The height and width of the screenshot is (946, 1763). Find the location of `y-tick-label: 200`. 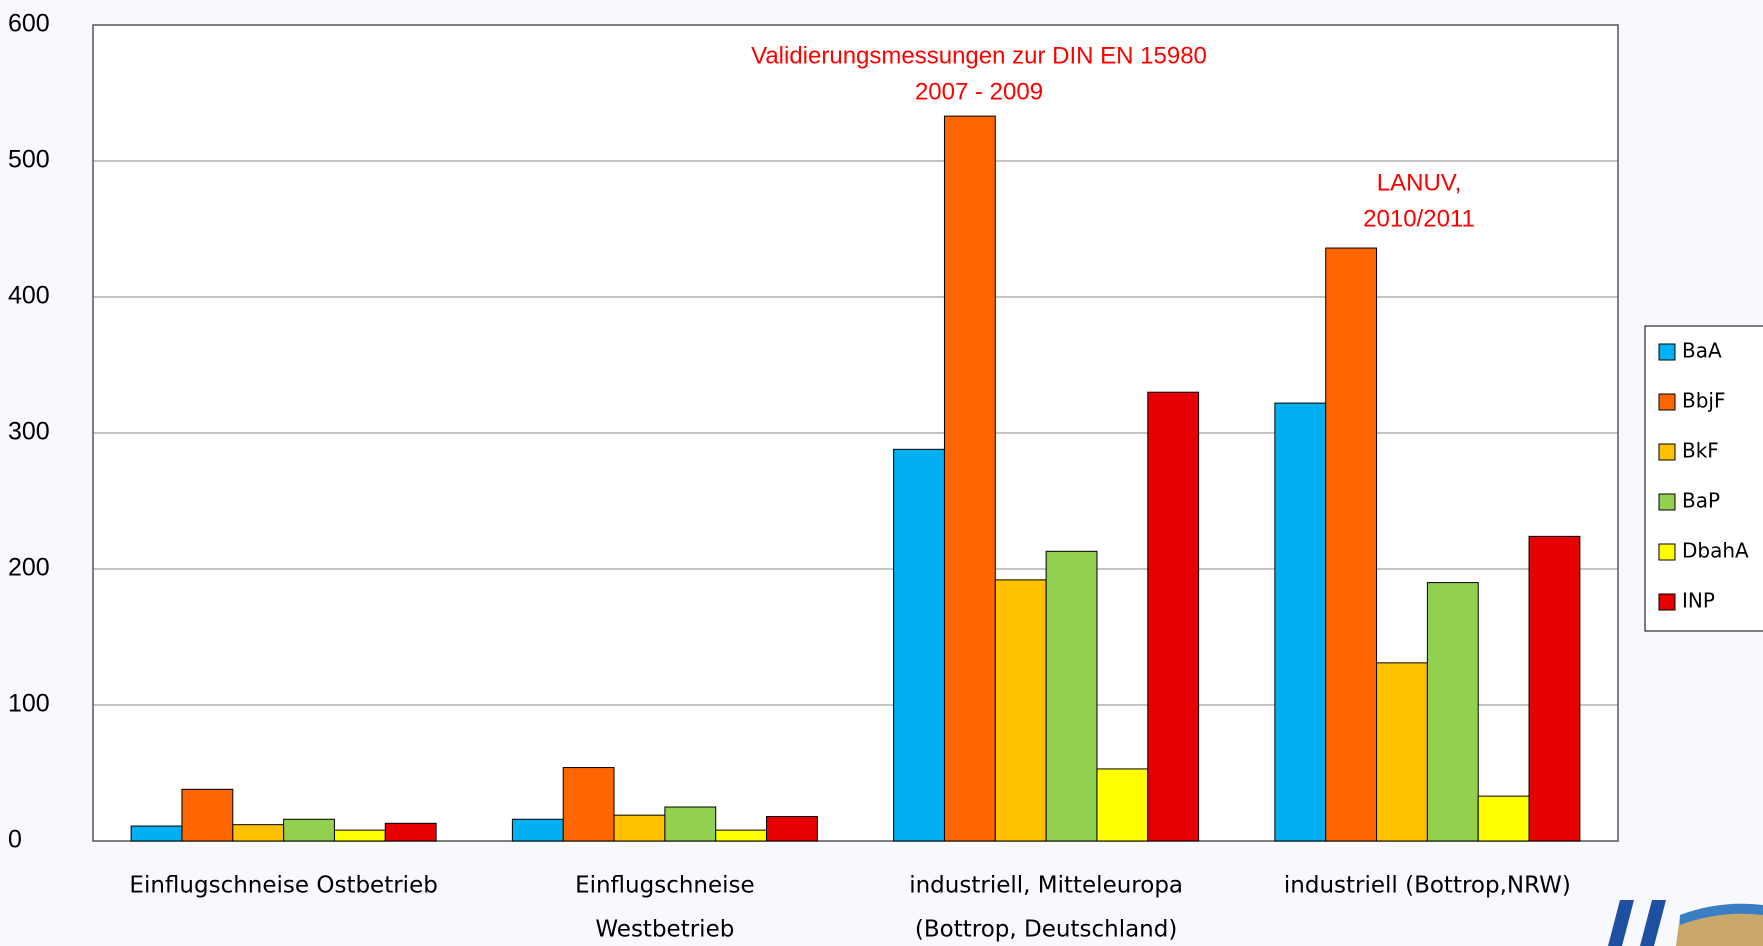

y-tick-label: 200 is located at coordinates (29, 568).